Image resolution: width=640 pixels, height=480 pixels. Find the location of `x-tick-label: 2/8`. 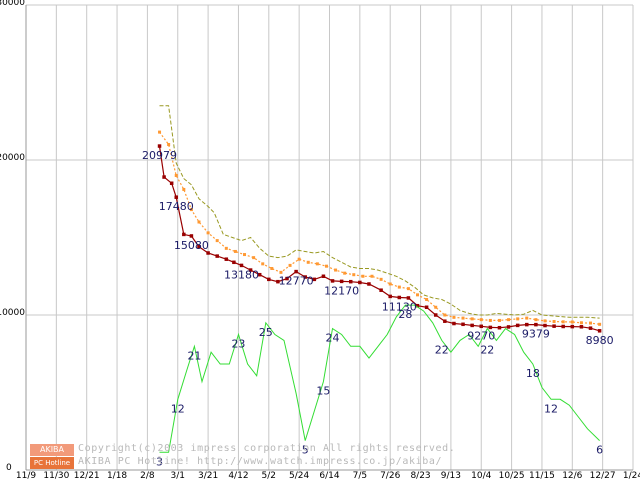

x-tick-label: 2/8 is located at coordinates (147, 475).